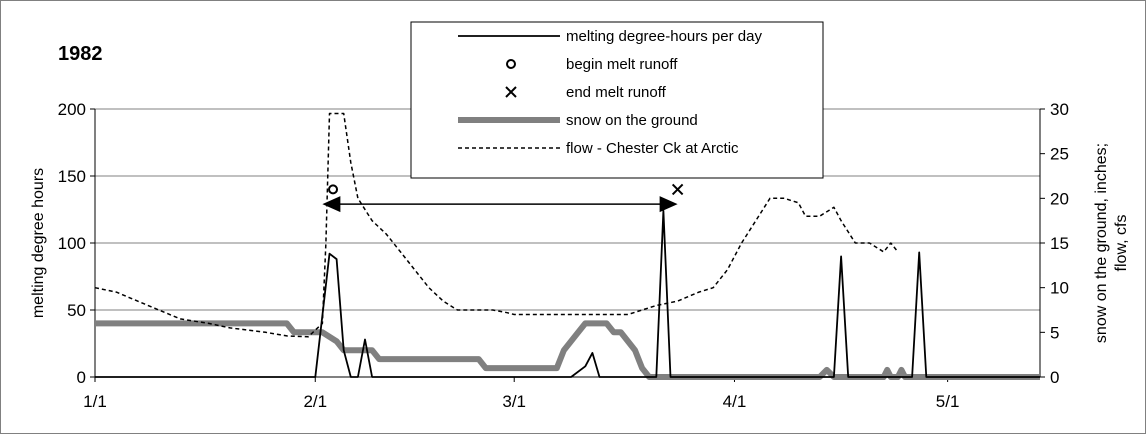  I want to click on y-left-tick-label-4: 200, so click(72, 109).